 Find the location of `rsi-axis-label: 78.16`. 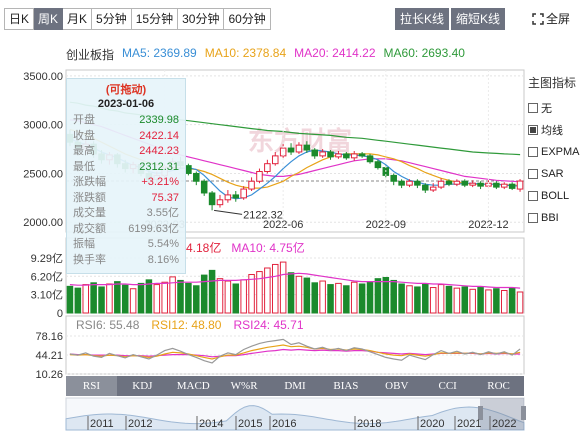

rsi-axis-label: 78.16 is located at coordinates (49, 337).